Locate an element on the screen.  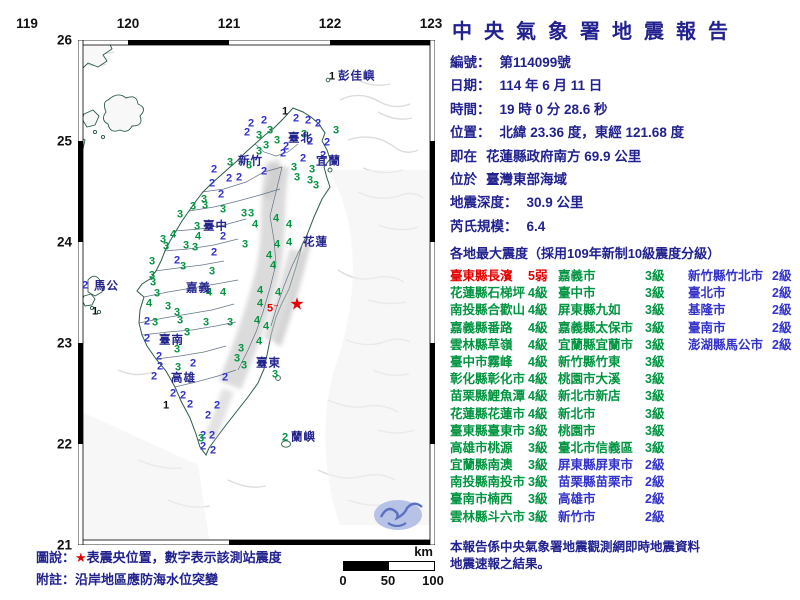
report-field-label: 日期： is located at coordinates (470, 86).